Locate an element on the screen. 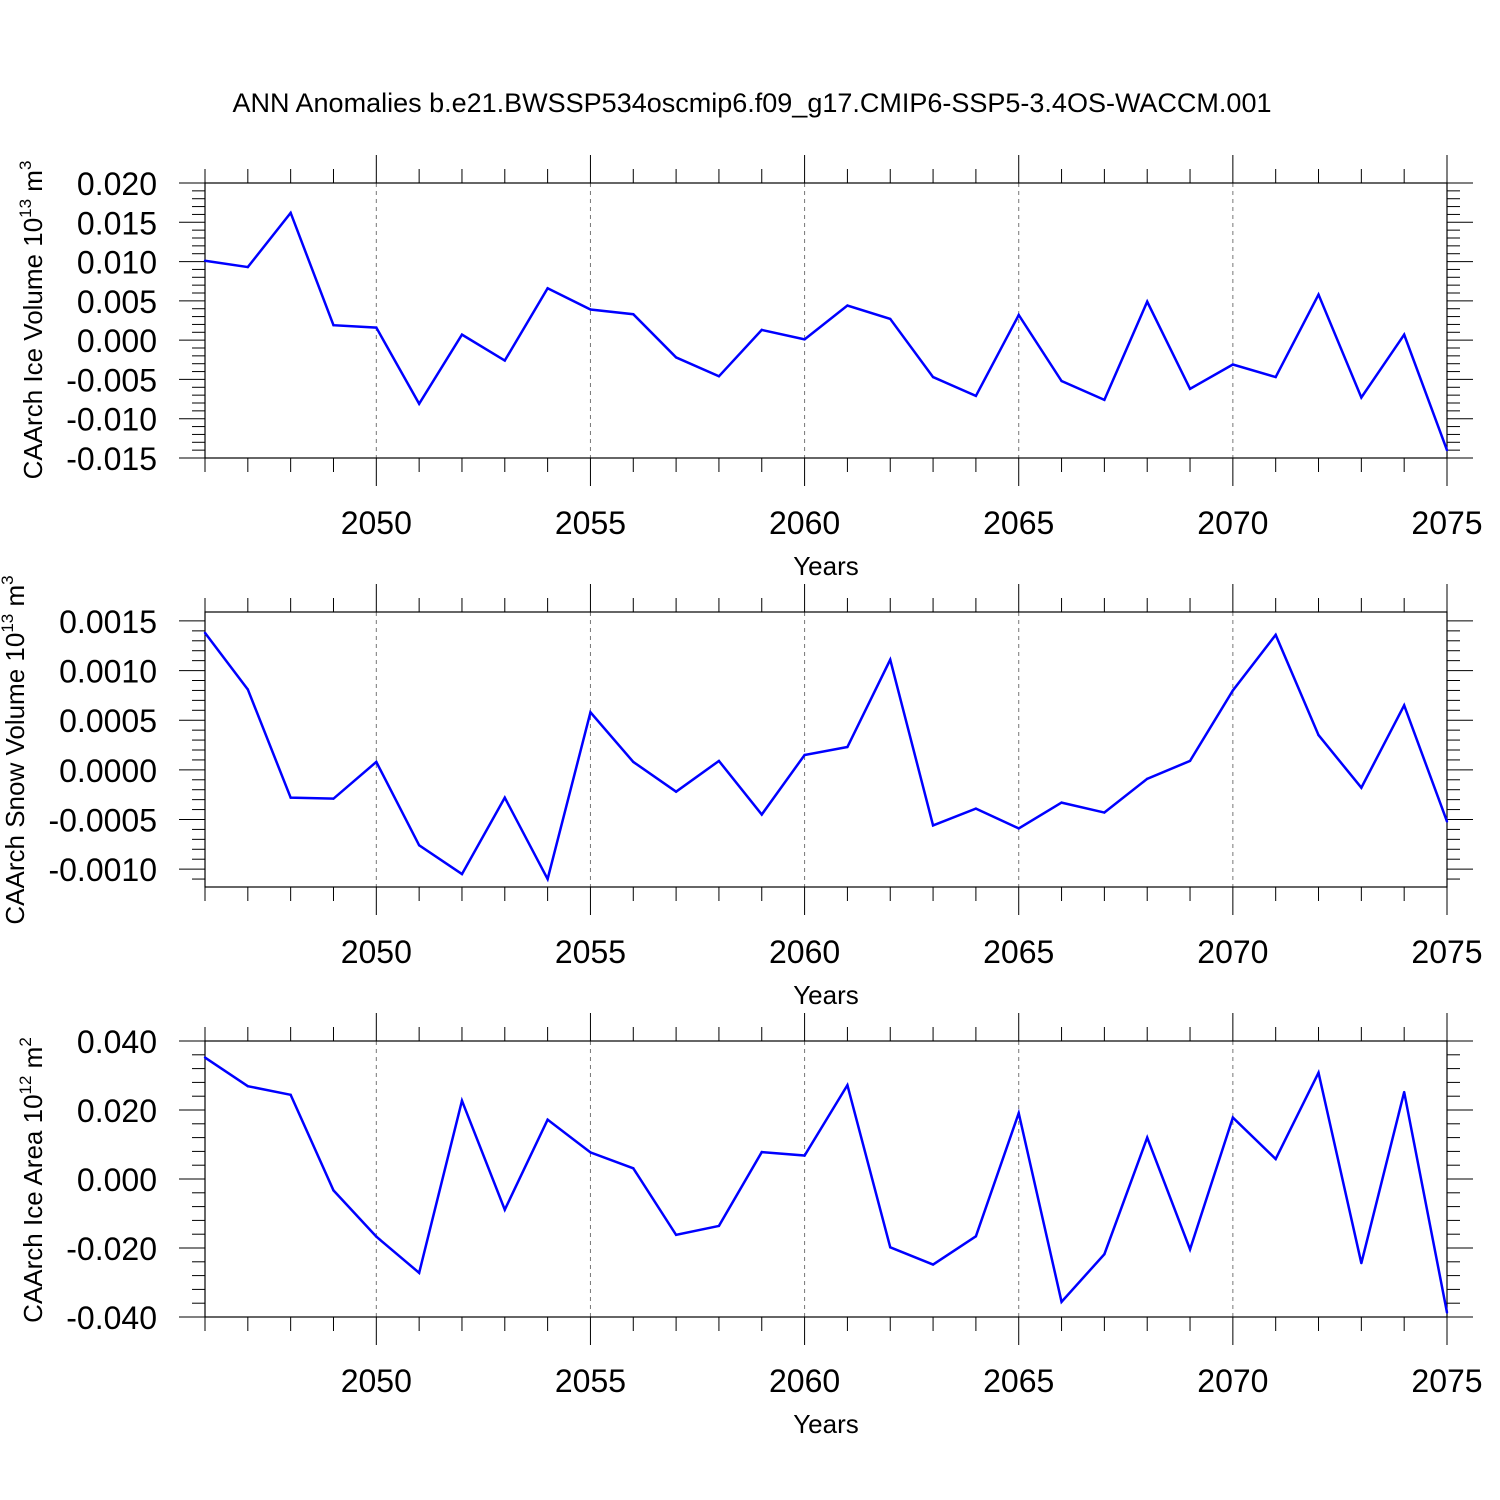 The width and height of the screenshot is (1500, 1500). y-tick-label: 0.010 is located at coordinates (117, 263).